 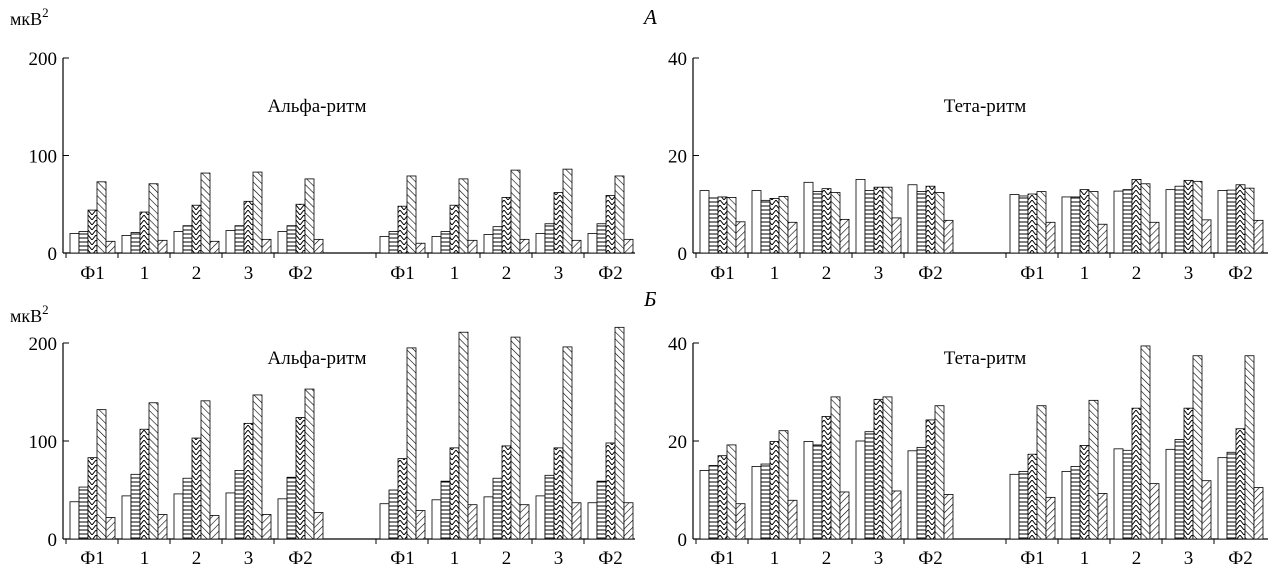 What do you see at coordinates (677, 157) in the screenshot?
I see `y-tick-label: 20` at bounding box center [677, 157].